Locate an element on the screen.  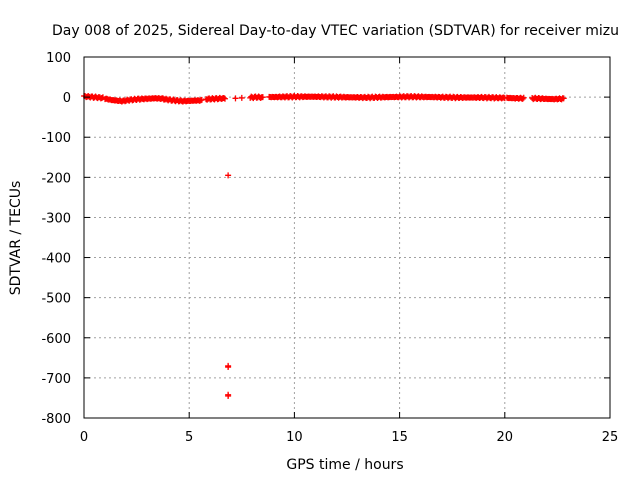
y-axis-title: SDTVAR / TECUs is located at coordinates (16, 238).